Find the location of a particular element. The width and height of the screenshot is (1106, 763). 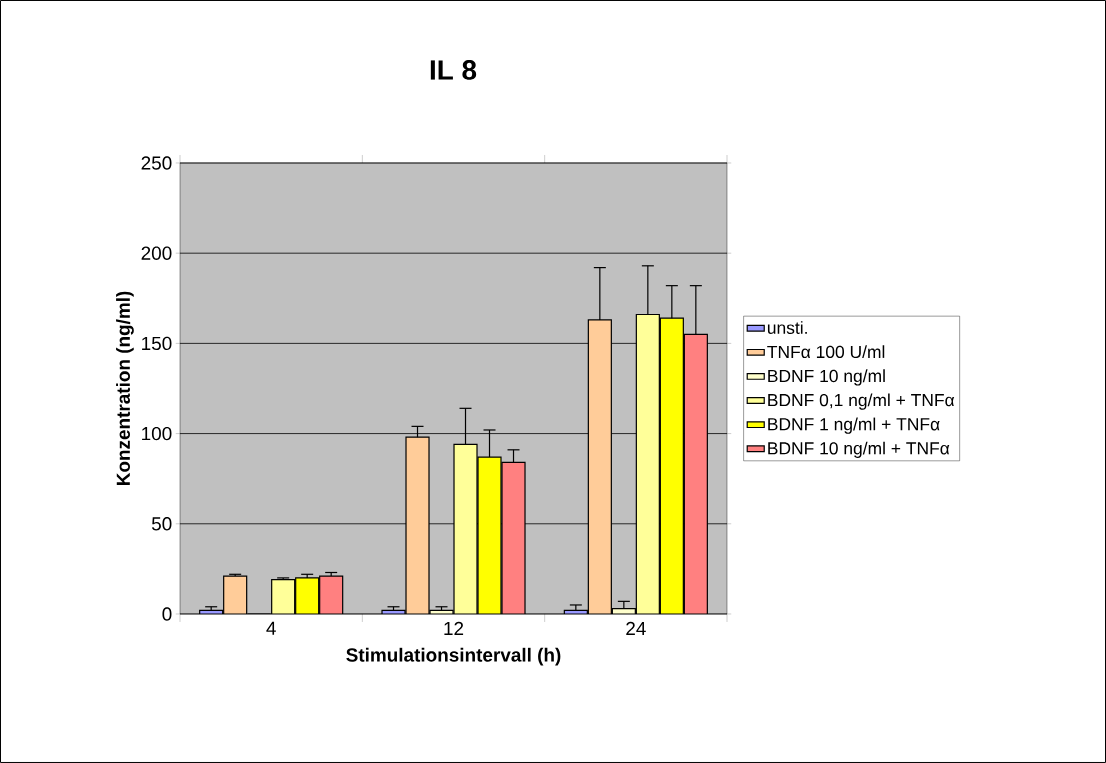

y-tick-label: 0 is located at coordinates (167, 614).